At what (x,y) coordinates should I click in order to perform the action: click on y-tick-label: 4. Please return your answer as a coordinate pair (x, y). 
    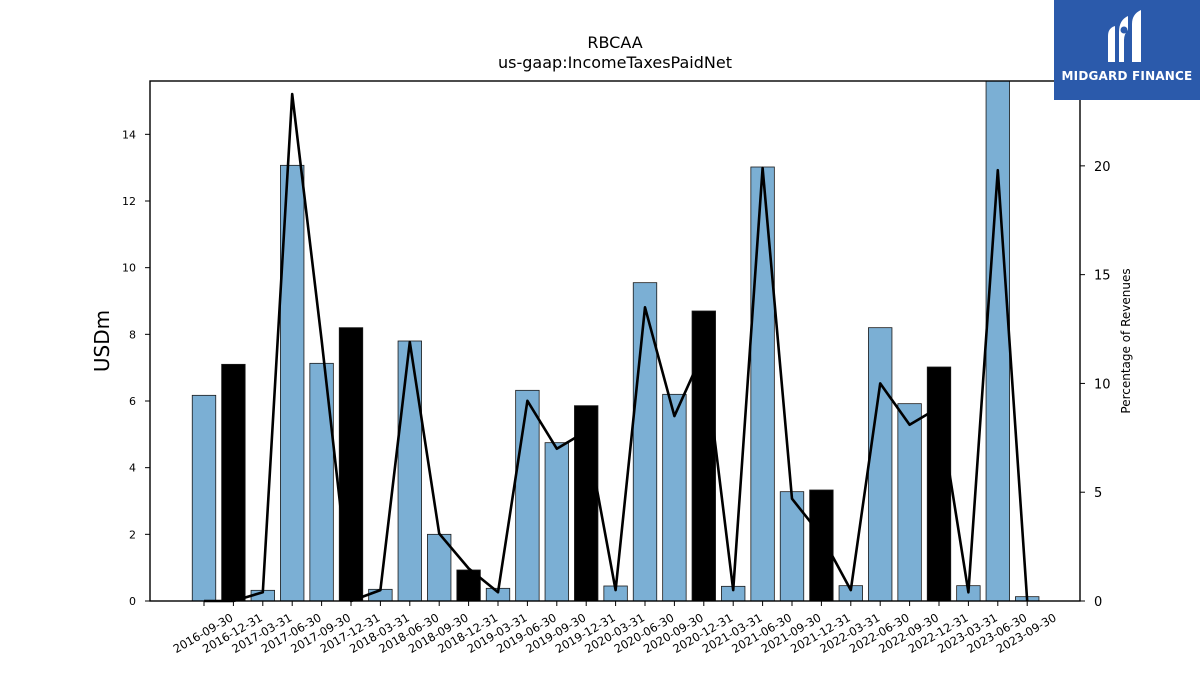
    Looking at the image, I should click on (132, 468).